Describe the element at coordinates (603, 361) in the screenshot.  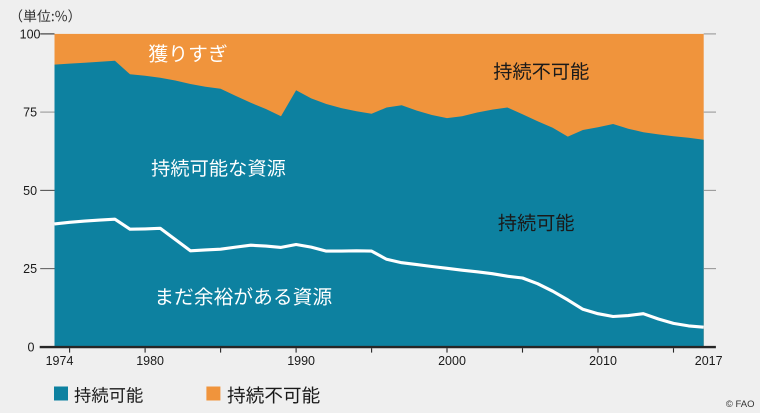
I see `svg-text: 2010` at that location.